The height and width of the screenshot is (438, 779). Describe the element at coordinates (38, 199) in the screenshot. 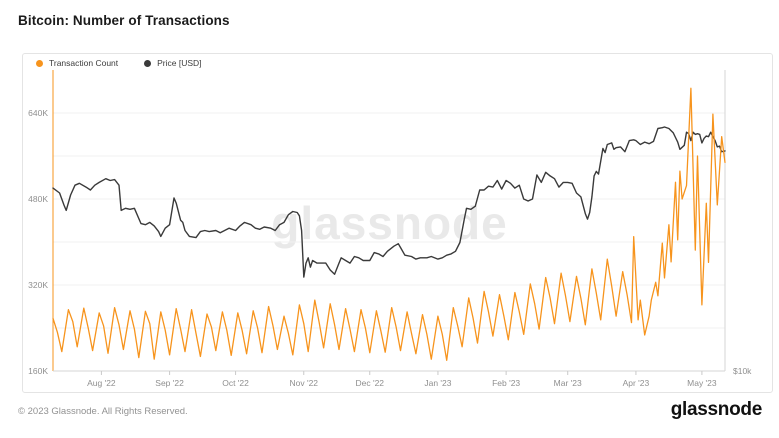

I see `y-axis-left-label: 480K` at that location.